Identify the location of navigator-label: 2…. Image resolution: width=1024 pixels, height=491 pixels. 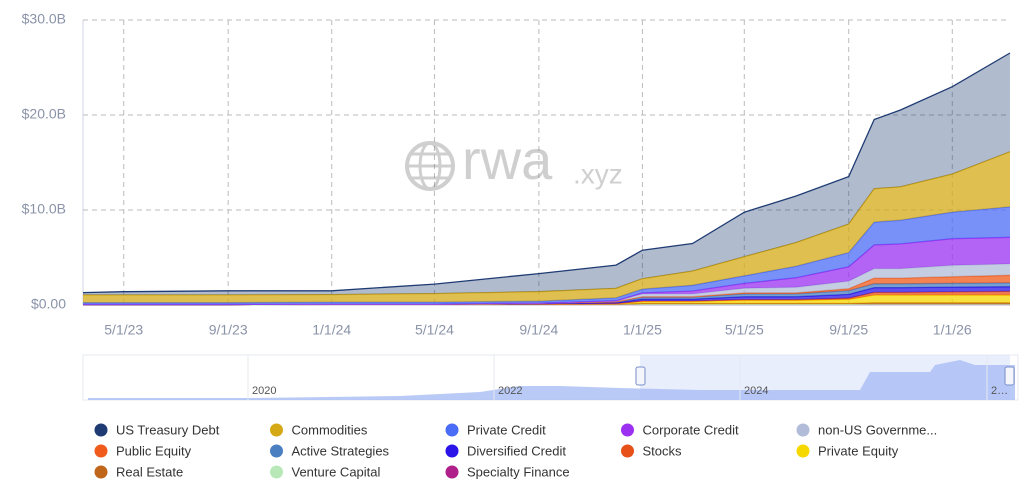
(999, 391).